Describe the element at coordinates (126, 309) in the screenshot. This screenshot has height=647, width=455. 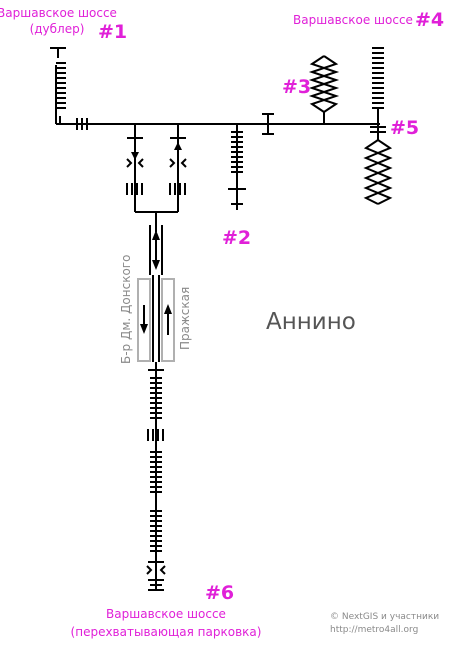
I see `platform-label-left: Б-р Дм. Донского` at that location.